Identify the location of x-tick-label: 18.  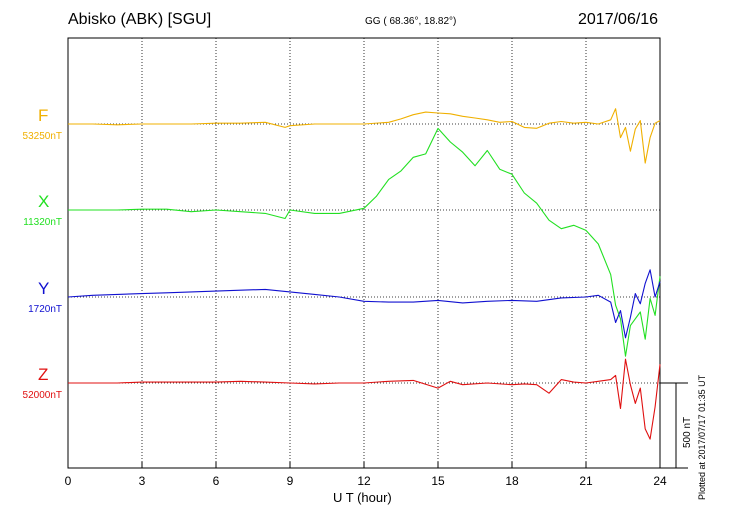
(512, 481).